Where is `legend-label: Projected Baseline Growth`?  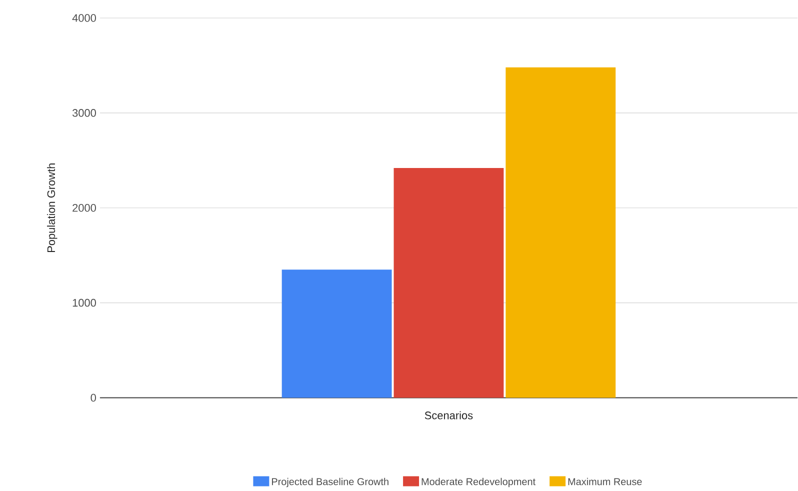
legend-label: Projected Baseline Growth is located at coordinates (330, 483).